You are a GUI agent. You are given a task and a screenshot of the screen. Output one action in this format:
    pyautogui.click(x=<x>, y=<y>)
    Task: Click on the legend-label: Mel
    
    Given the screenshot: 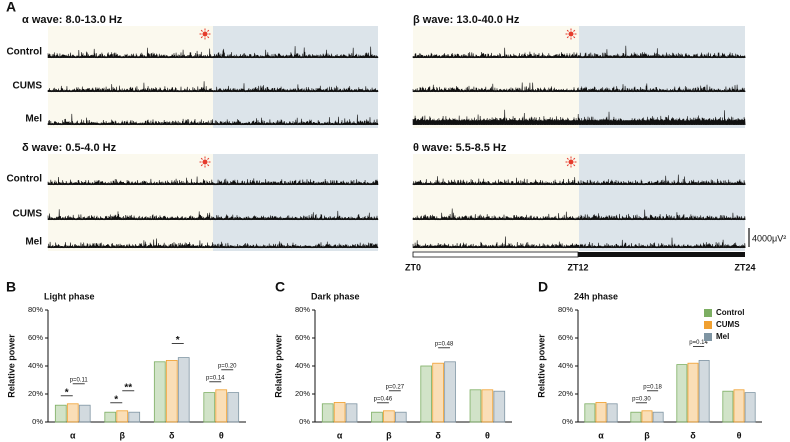 What is the action you would take?
    pyautogui.click(x=722, y=336)
    